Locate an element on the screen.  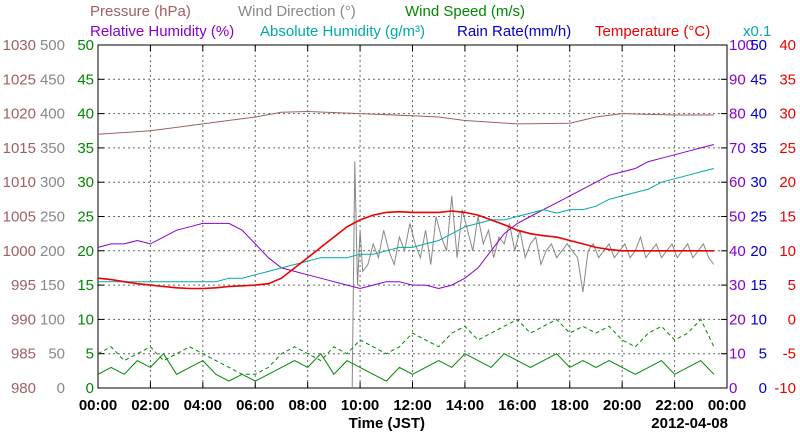
y-tick-label-temperature: 5 is located at coordinates (792, 285).